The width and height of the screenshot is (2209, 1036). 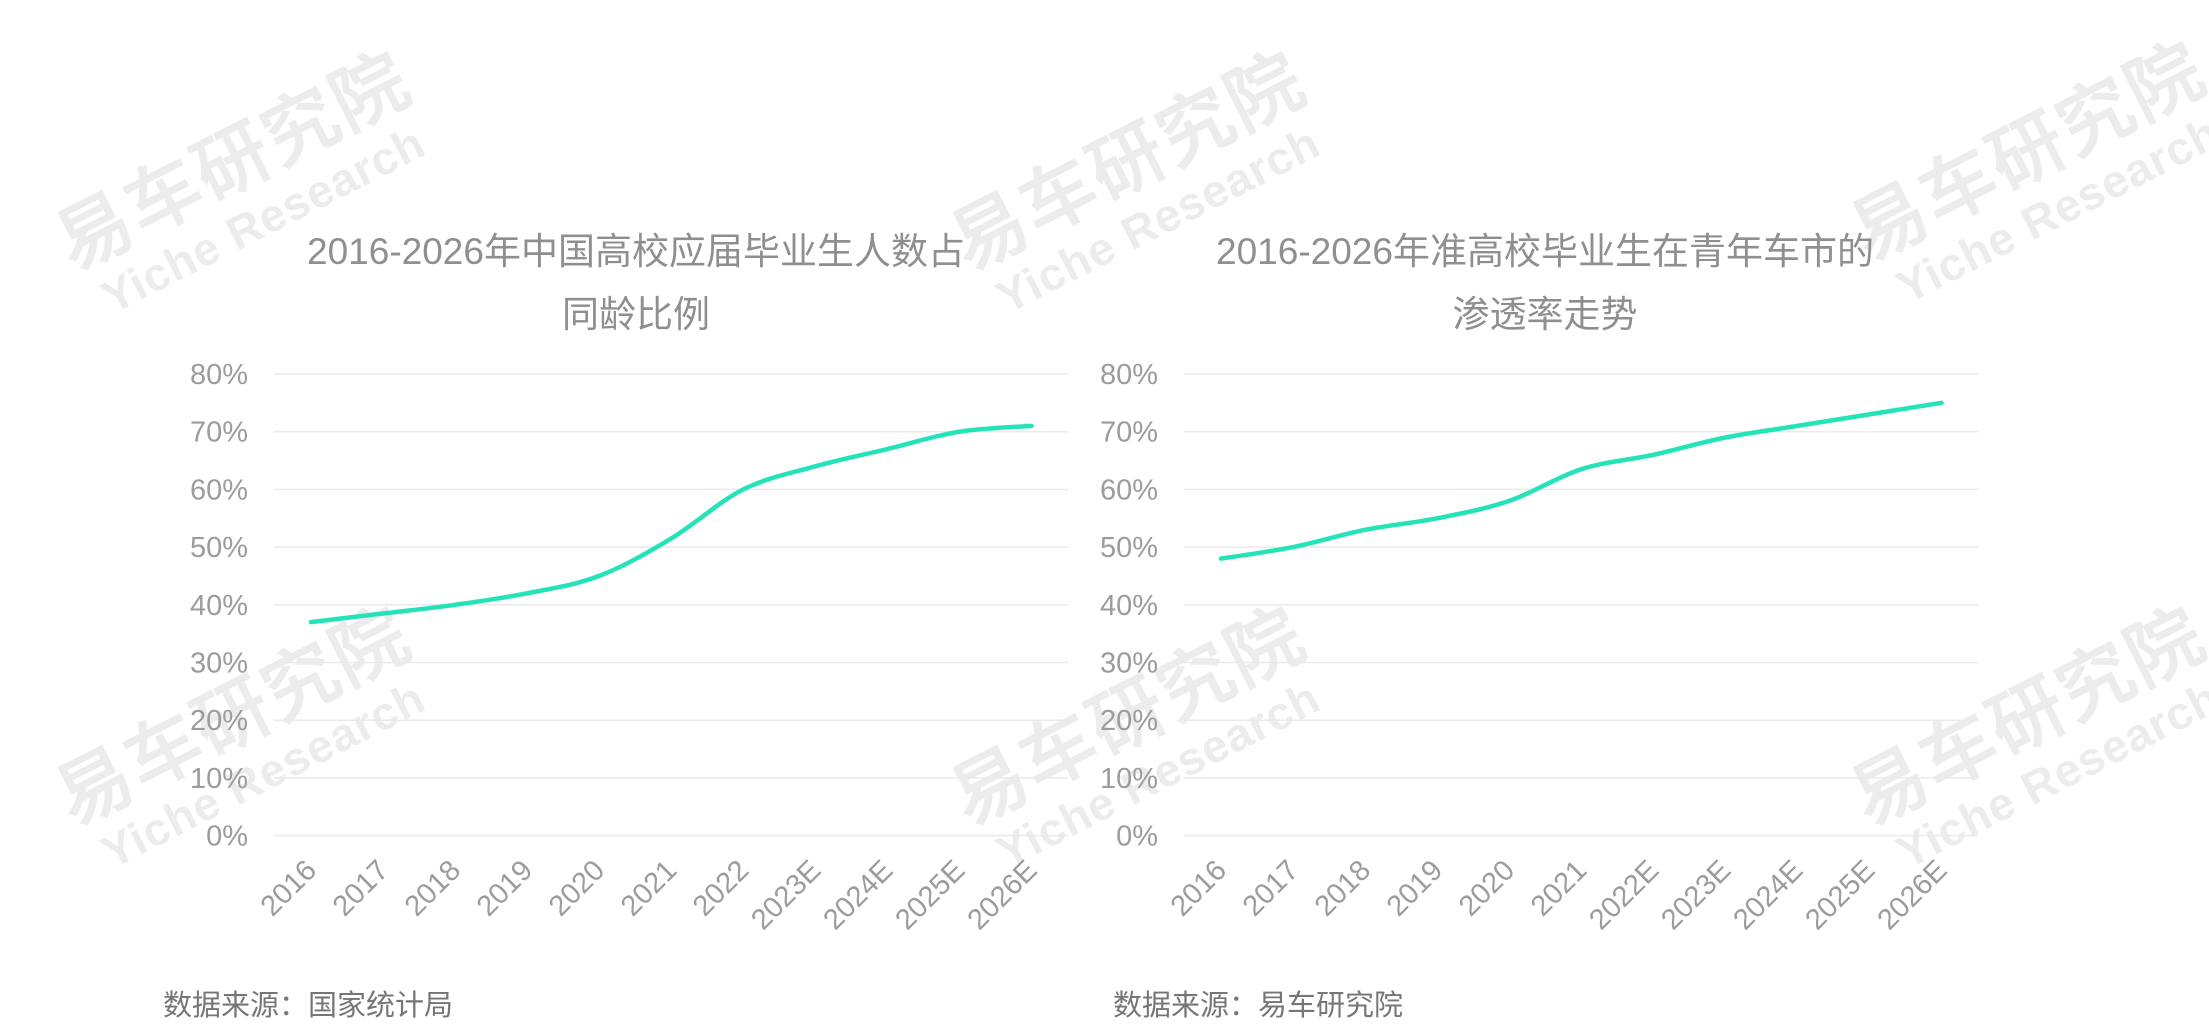 What do you see at coordinates (636, 251) in the screenshot?
I see `left-chart-title-line1: 2016-2026年中国高校应届毕业生人数占` at bounding box center [636, 251].